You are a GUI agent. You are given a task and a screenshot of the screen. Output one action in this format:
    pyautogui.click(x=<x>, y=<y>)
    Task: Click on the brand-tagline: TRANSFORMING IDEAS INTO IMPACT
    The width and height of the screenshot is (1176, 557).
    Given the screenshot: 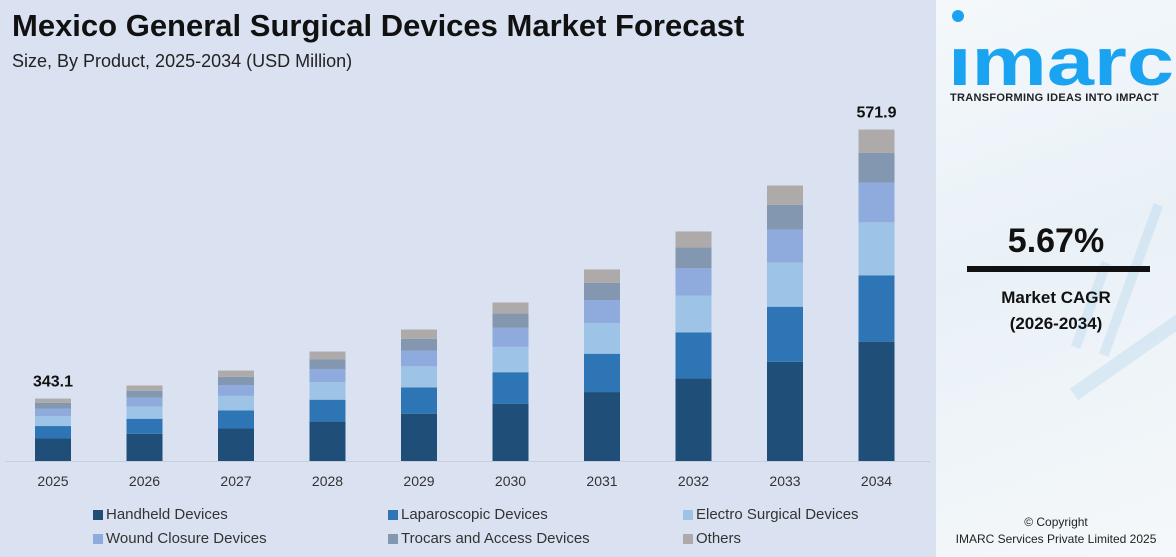 What is the action you would take?
    pyautogui.click(x=1055, y=98)
    